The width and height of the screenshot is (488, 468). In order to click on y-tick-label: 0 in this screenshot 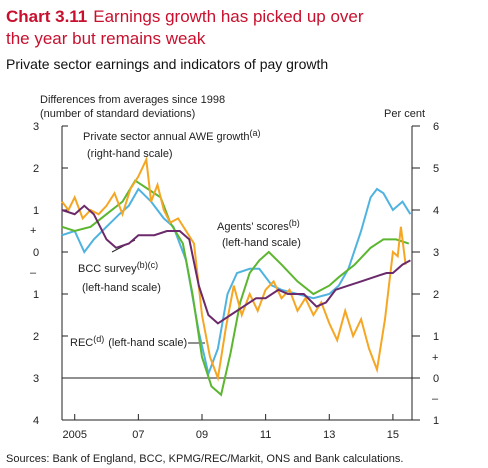, I will do `click(36, 253)`.